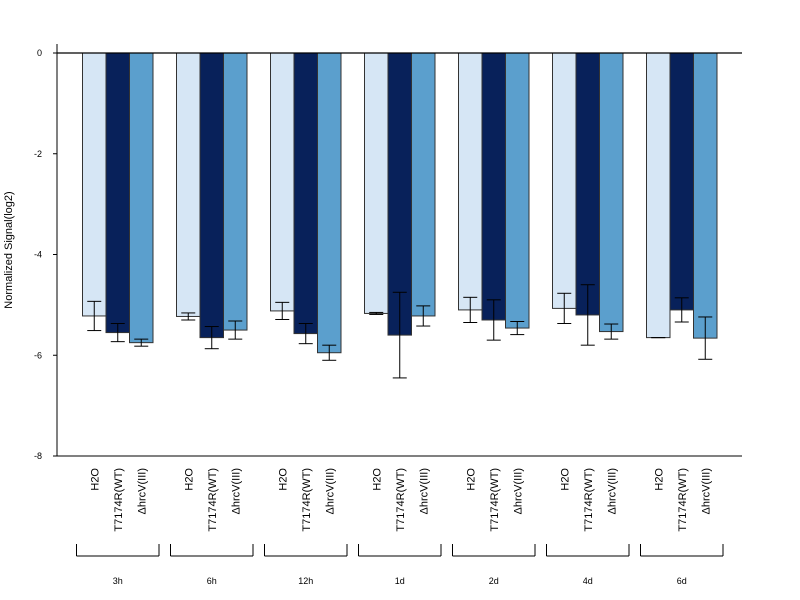 The width and height of the screenshot is (800, 600). Describe the element at coordinates (9, 249) in the screenshot. I see `y-axis-label: Normalized Signal(log2)` at that location.